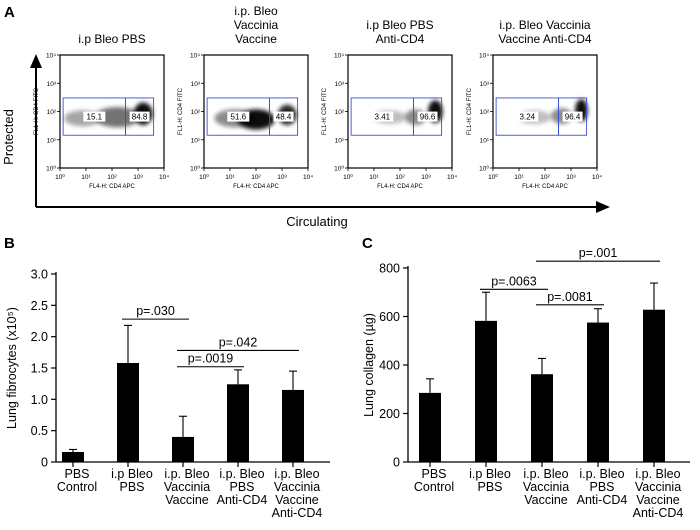  I want to click on protected-arrowhead, so click(36, 61).